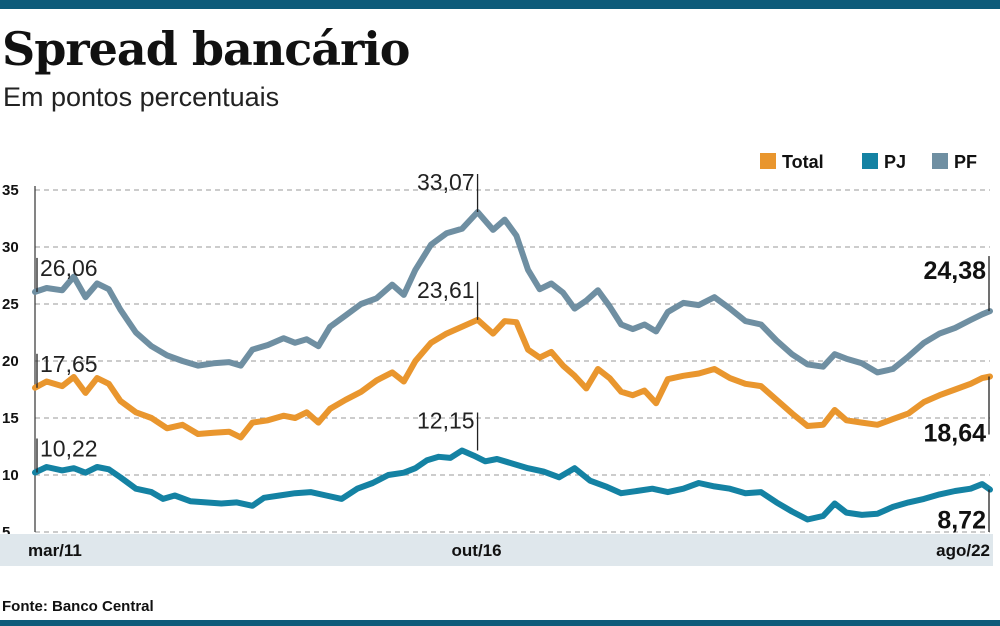  Describe the element at coordinates (895, 162) in the screenshot. I see `legend-label-pj: PJ` at that location.